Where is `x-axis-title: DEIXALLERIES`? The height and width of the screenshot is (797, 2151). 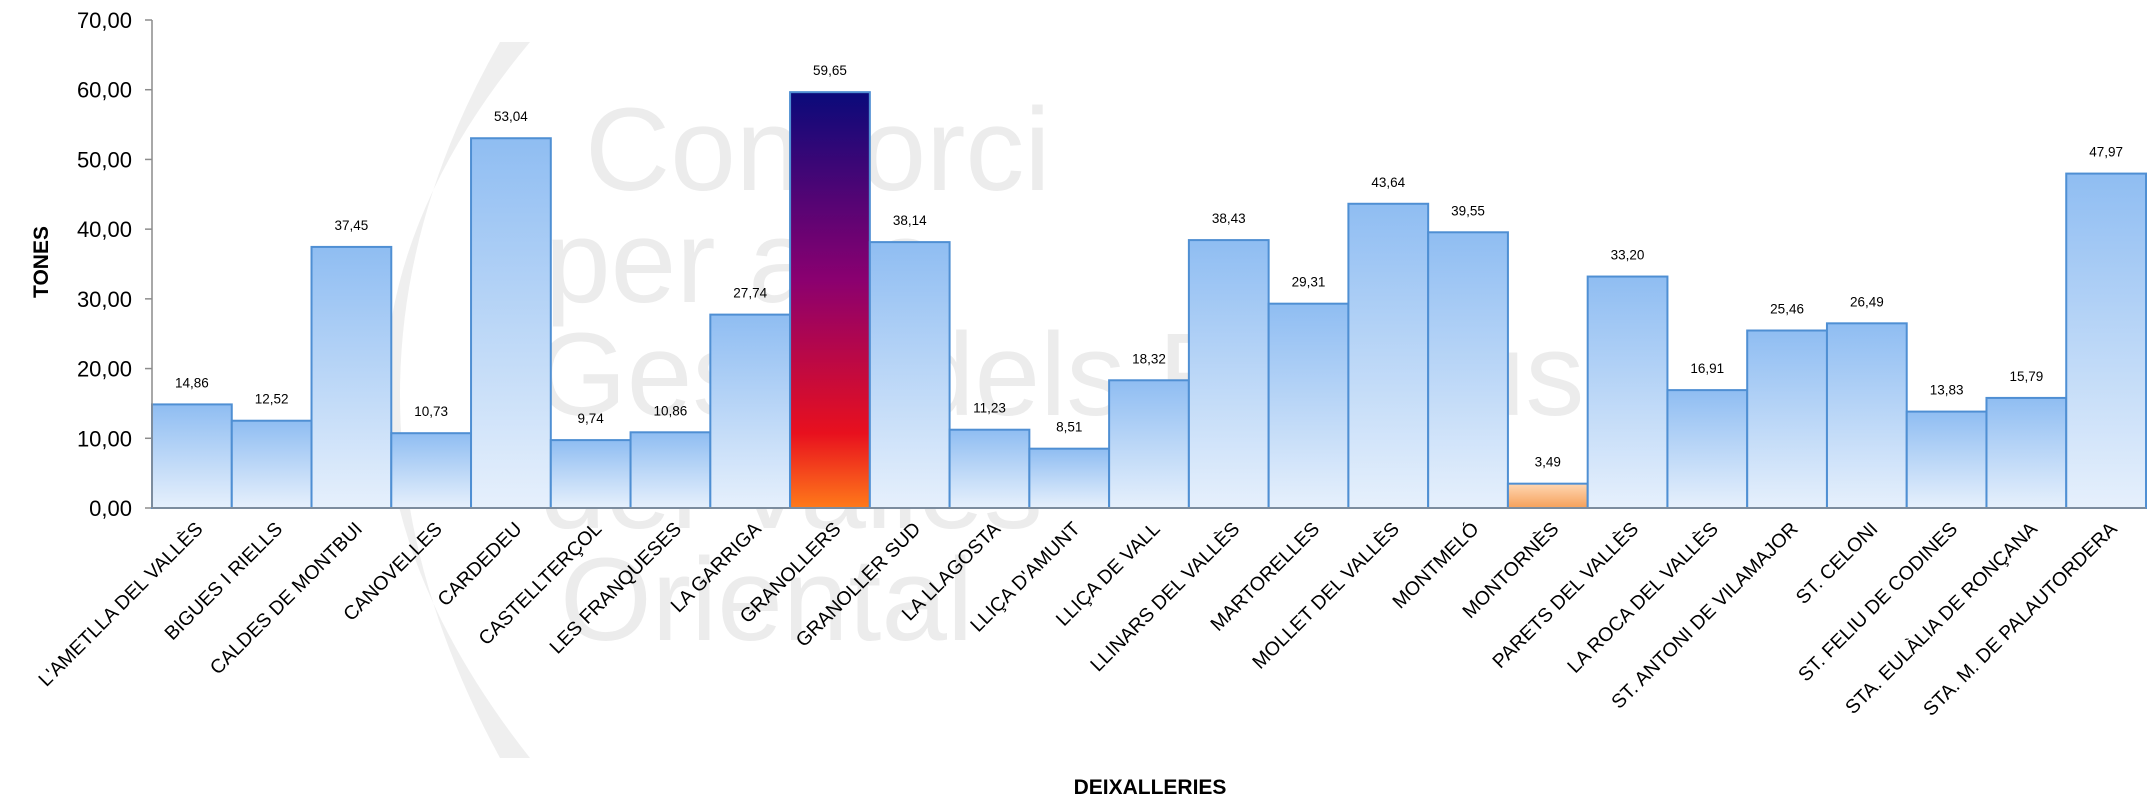 x-axis-title: DEIXALLERIES is located at coordinates (1150, 786).